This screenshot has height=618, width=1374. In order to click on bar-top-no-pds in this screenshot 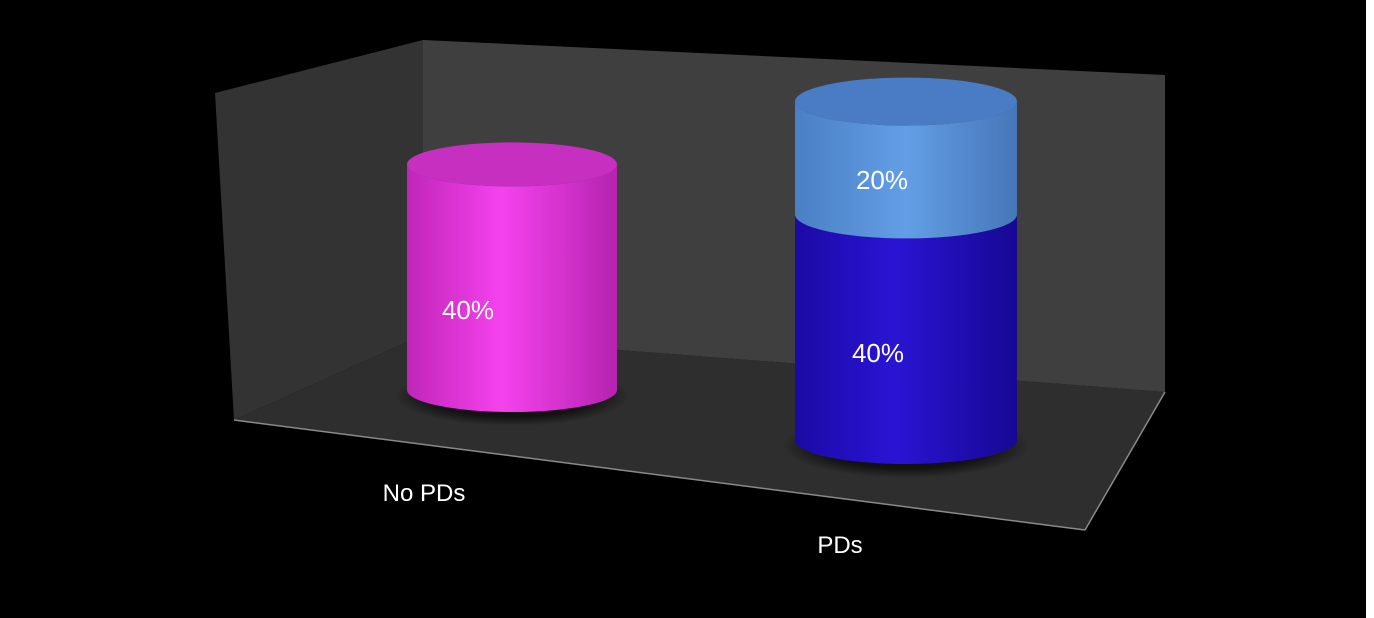, I will do `click(512, 164)`.